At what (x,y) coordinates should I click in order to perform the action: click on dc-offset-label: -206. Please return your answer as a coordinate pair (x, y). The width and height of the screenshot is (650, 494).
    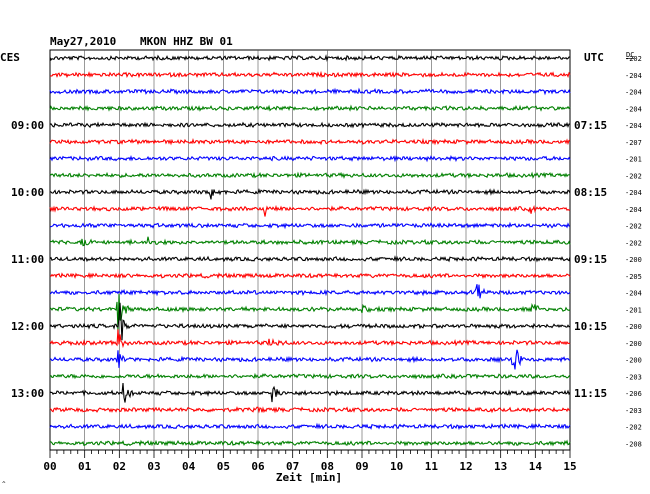
    Looking at the image, I should click on (633, 394).